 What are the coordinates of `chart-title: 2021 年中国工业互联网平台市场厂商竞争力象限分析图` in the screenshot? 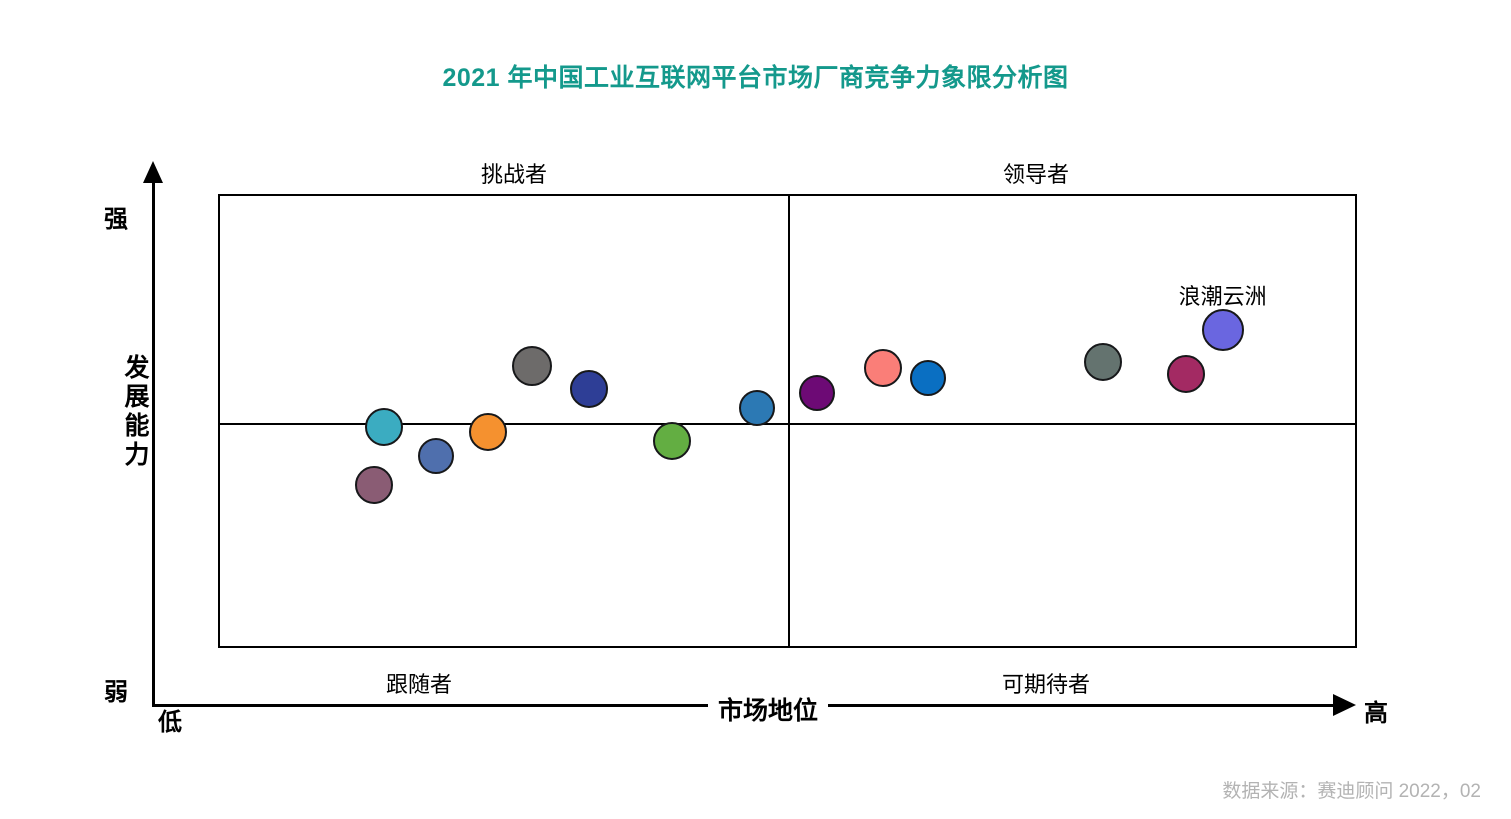 It's located at (755, 78).